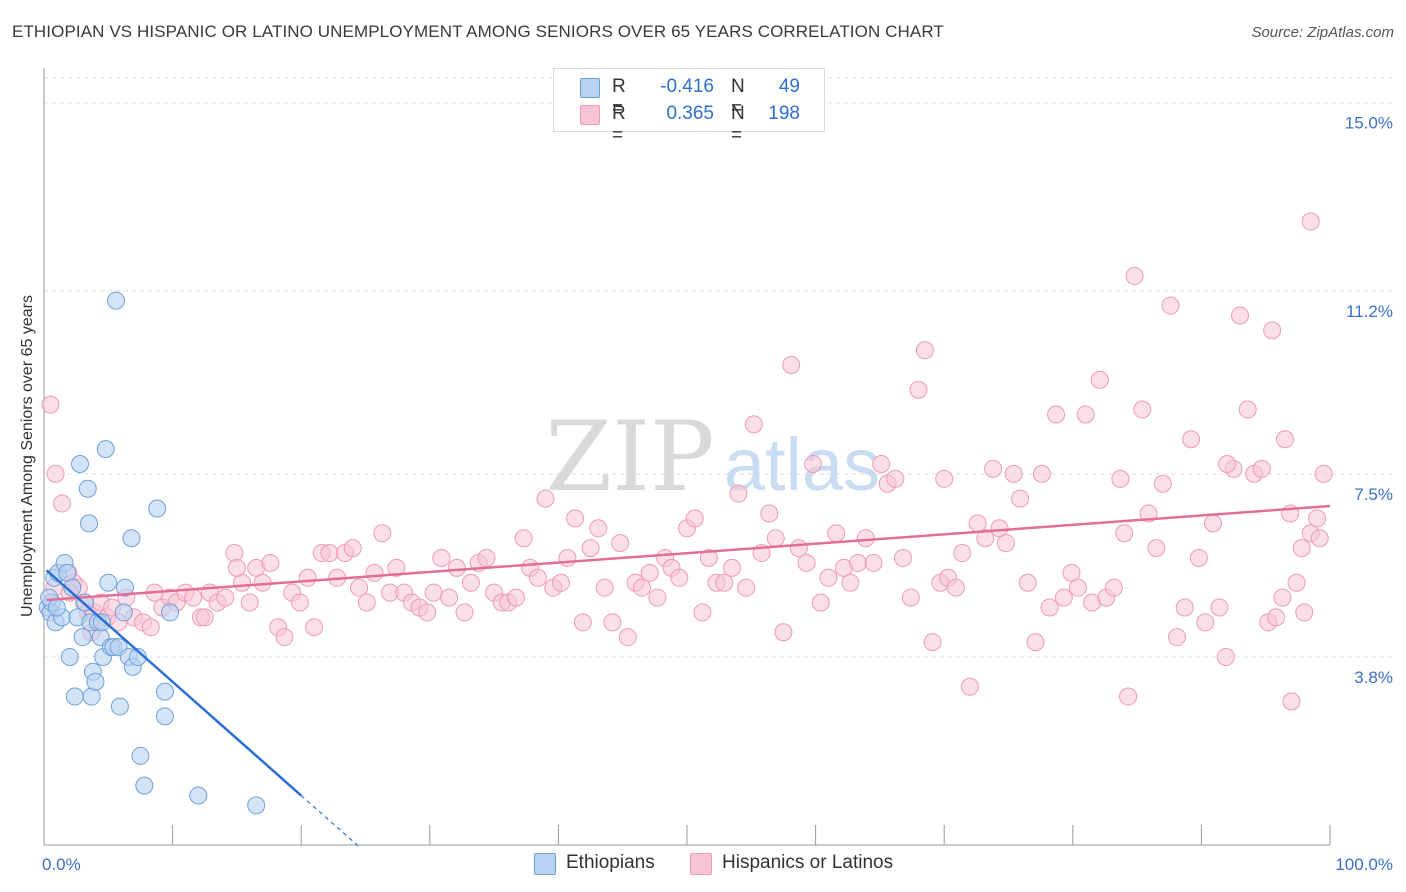 The image size is (1406, 892). What do you see at coordinates (1369, 311) in the screenshot?
I see `y-tick-label: 11.2%` at bounding box center [1369, 311].